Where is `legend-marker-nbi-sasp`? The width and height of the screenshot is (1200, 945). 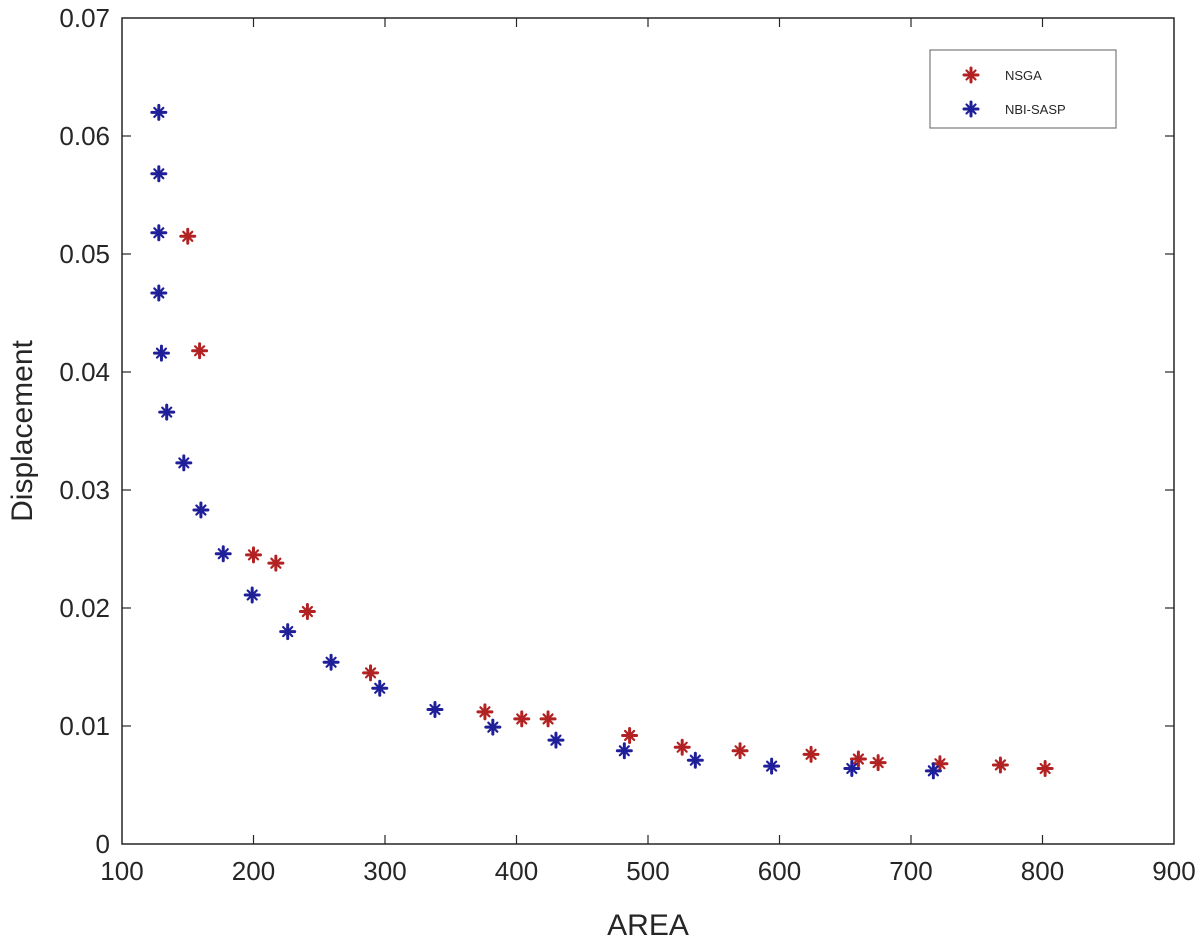
legend-marker-nbi-sasp is located at coordinates (971, 109).